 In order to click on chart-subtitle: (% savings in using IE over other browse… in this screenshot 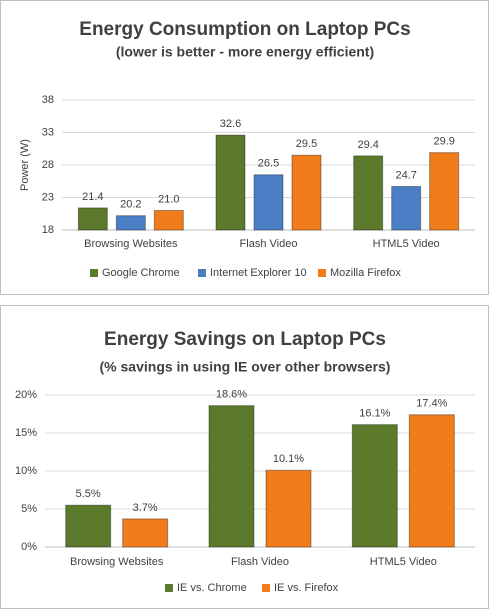, I will do `click(245, 367)`.